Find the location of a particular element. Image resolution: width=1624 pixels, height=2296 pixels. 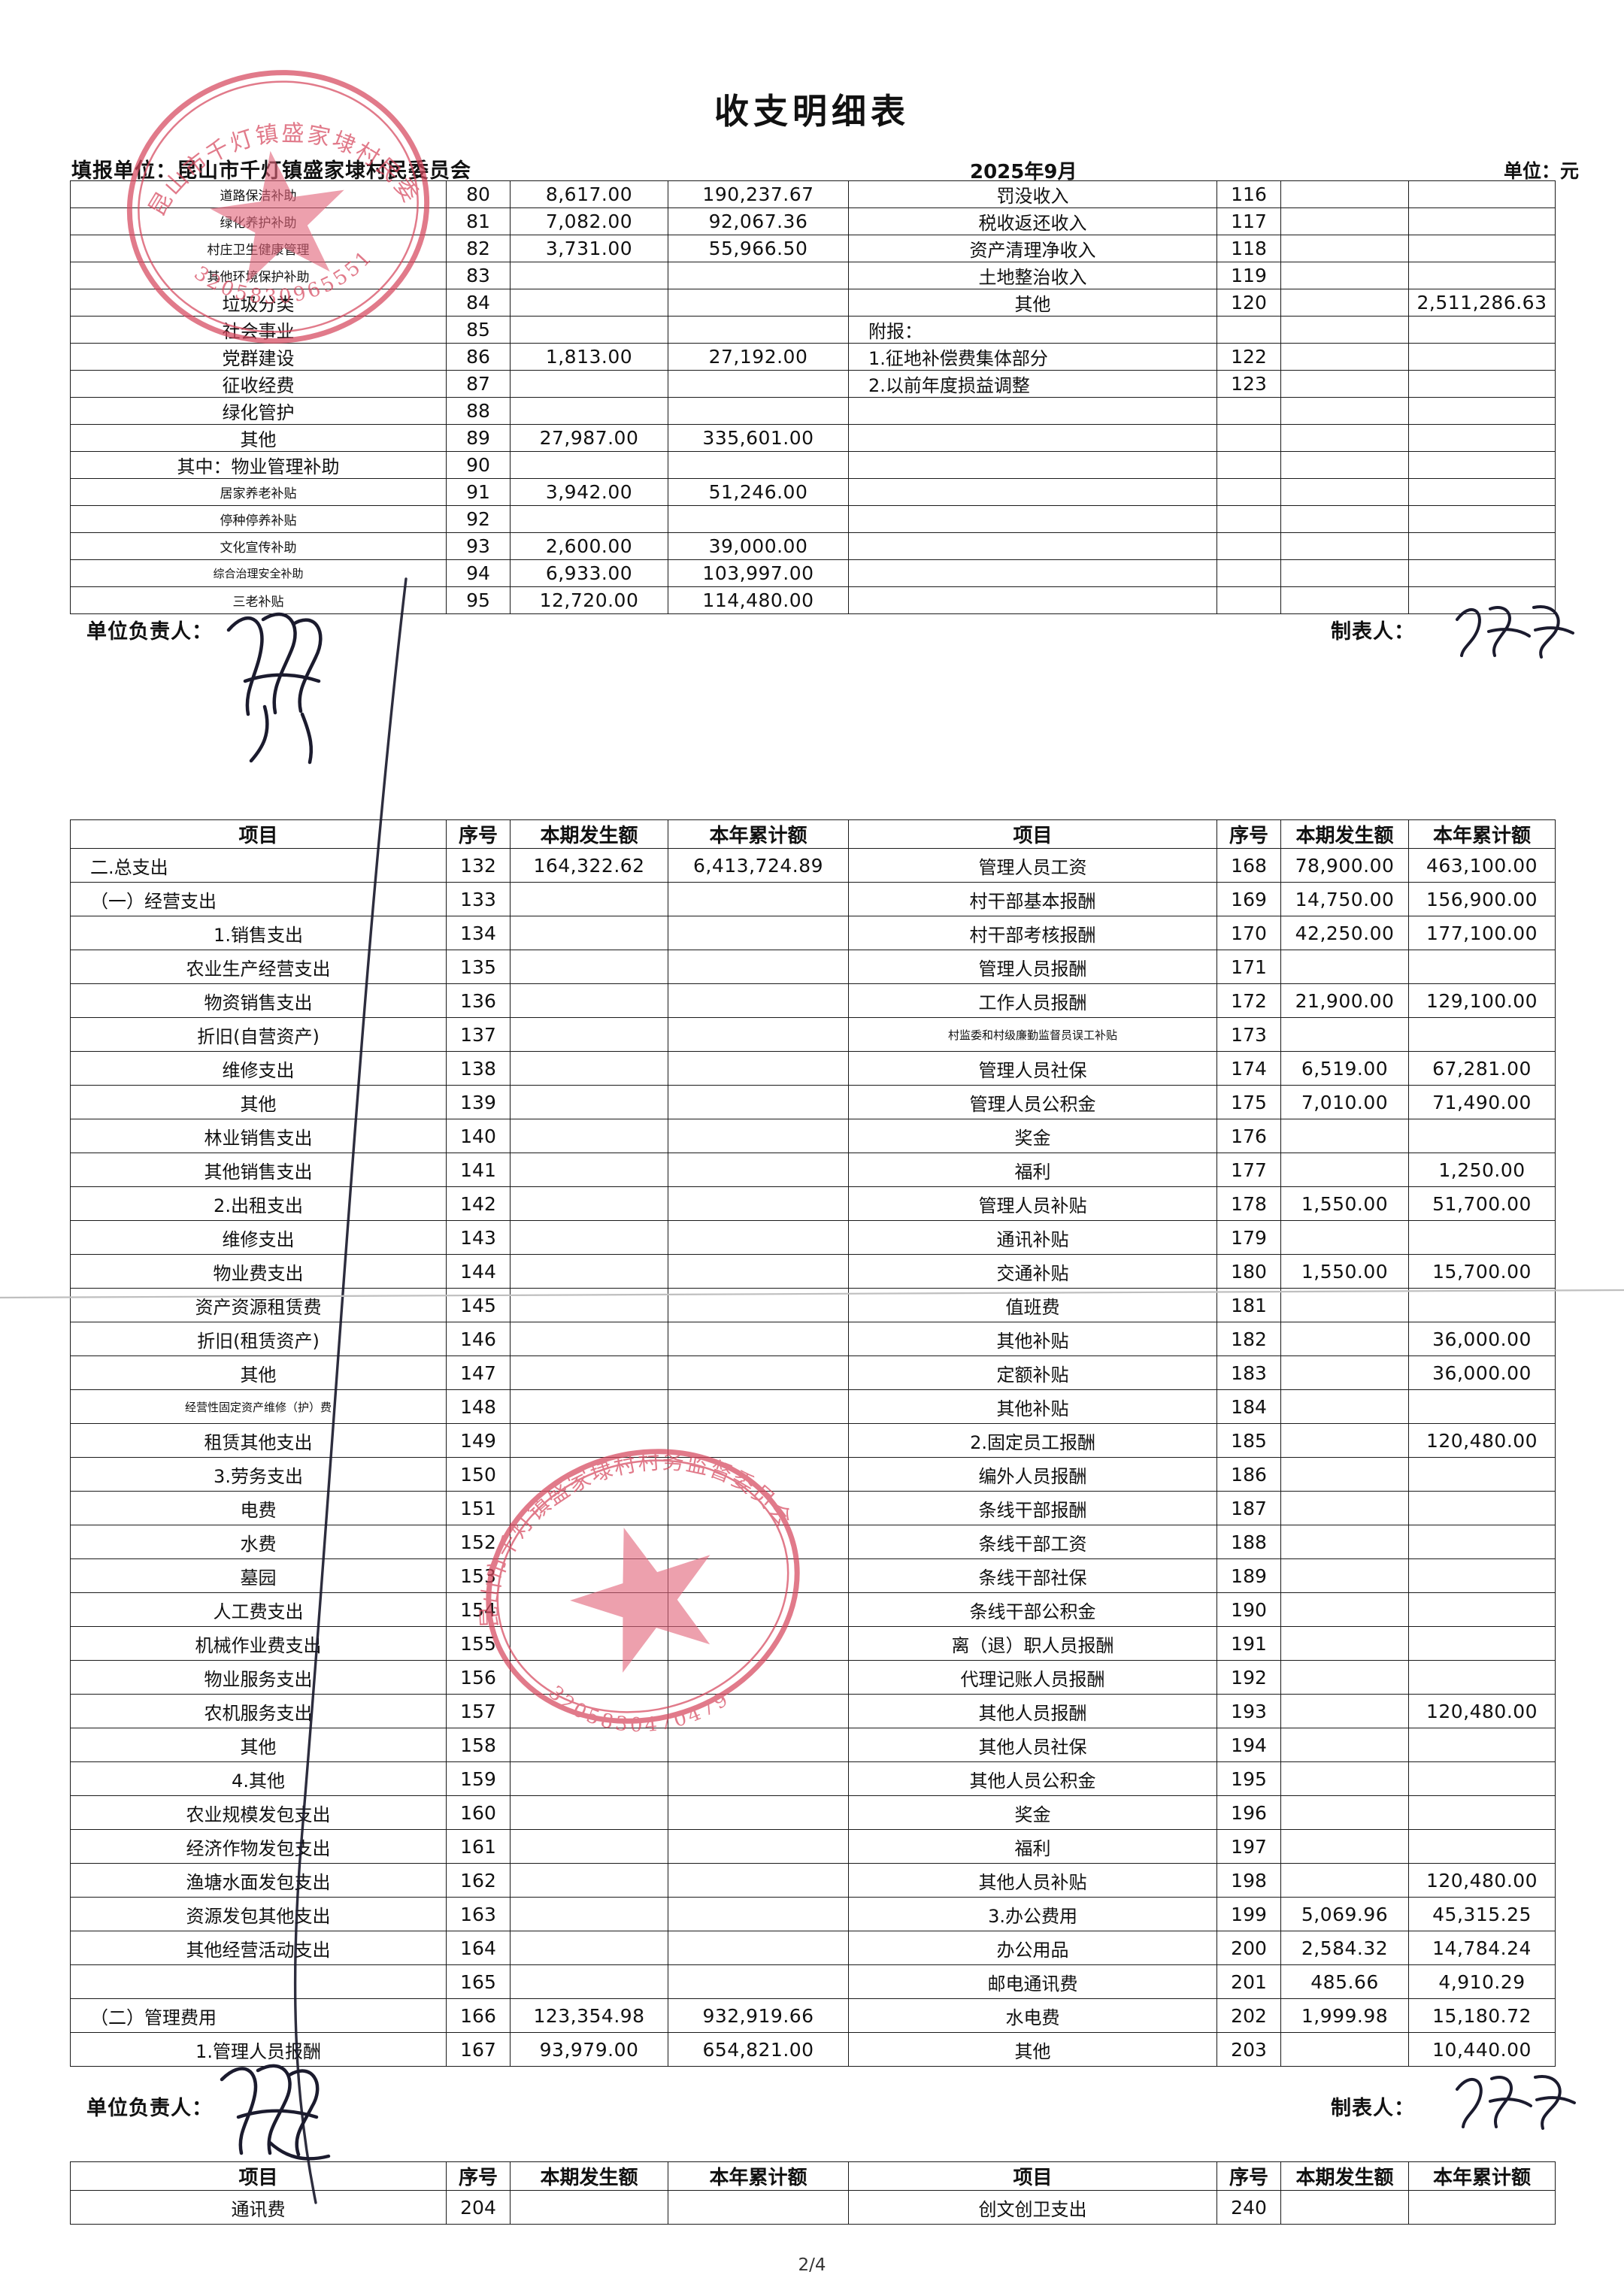

cell-item-left: 3.劳务支出 is located at coordinates (258, 1475).